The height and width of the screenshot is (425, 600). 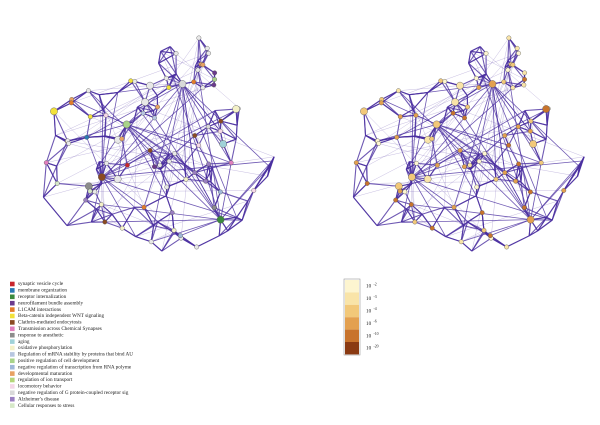 What do you see at coordinates (39, 399) in the screenshot?
I see `legend-label: Alzheimer's disease` at bounding box center [39, 399].